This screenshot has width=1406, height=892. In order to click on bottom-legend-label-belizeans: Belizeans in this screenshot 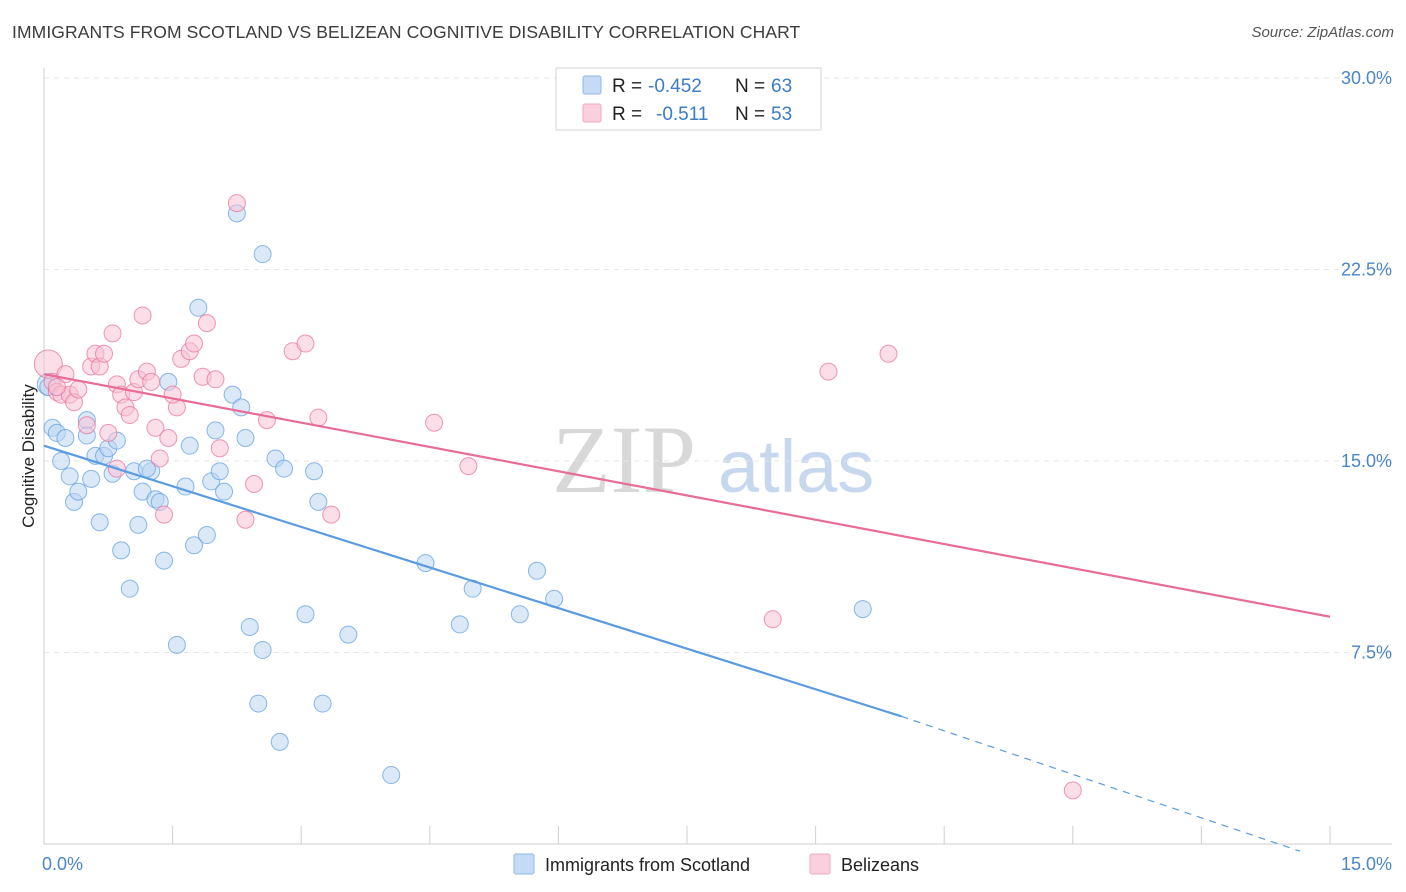, I will do `click(880, 865)`.